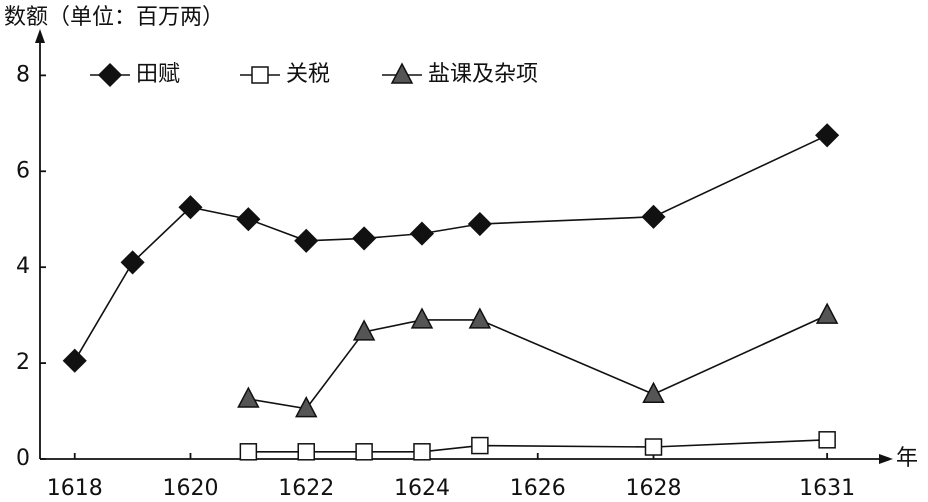  Describe the element at coordinates (308, 74) in the screenshot. I see `legend-label: 关税` at that location.